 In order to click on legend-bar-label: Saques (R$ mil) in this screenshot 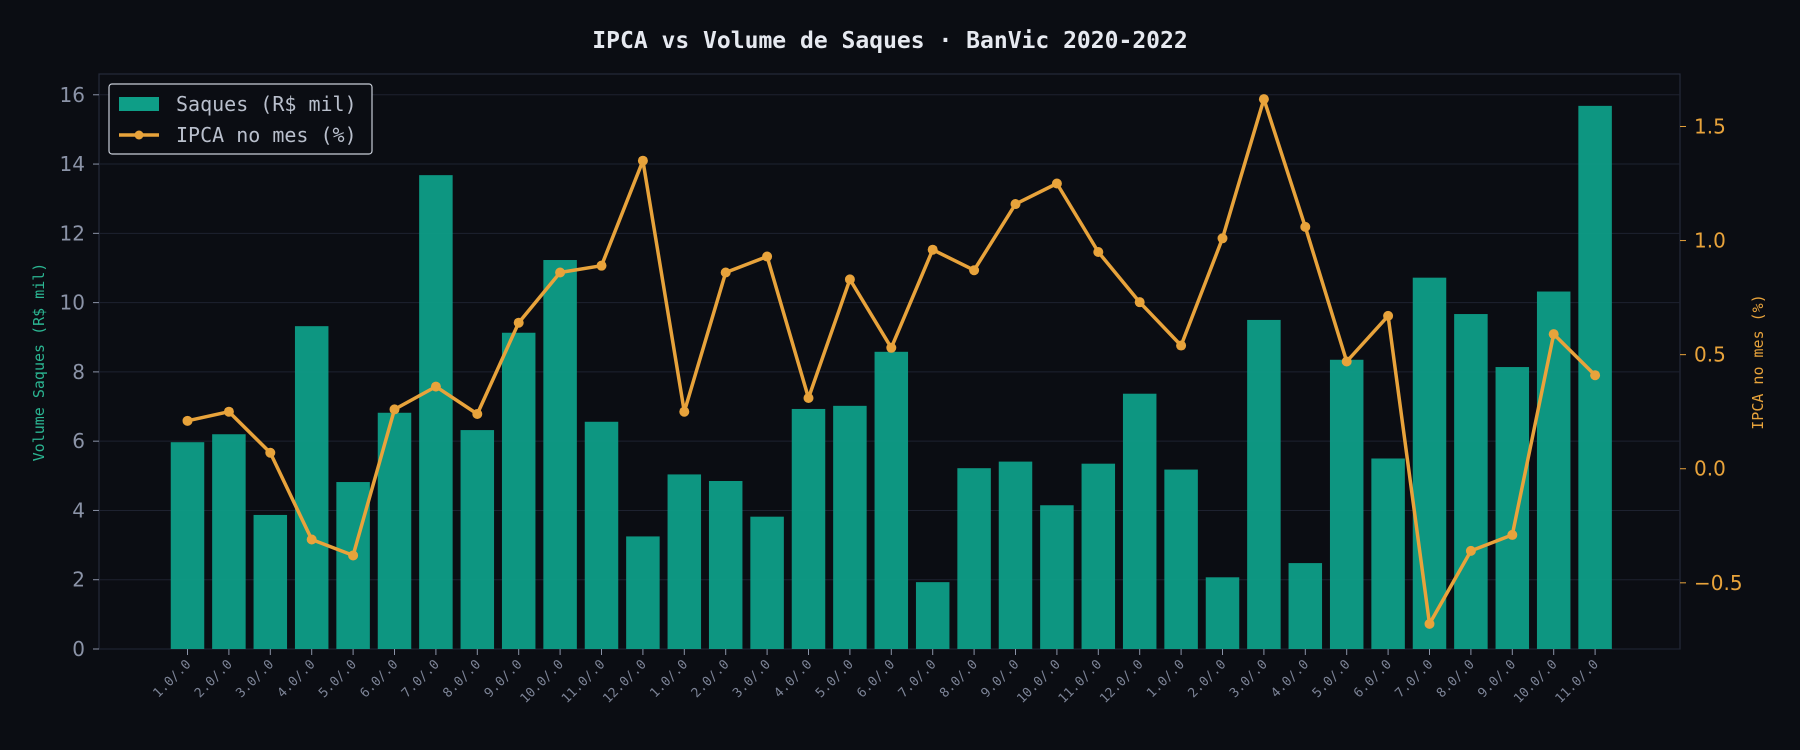, I will do `click(266, 104)`.